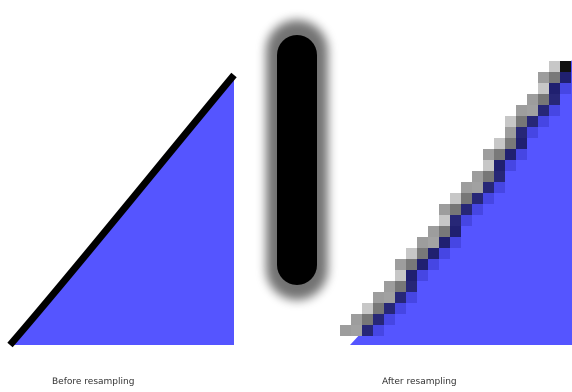 The width and height of the screenshot is (572, 392). I want to click on resampling-kernel, so click(297, 160).